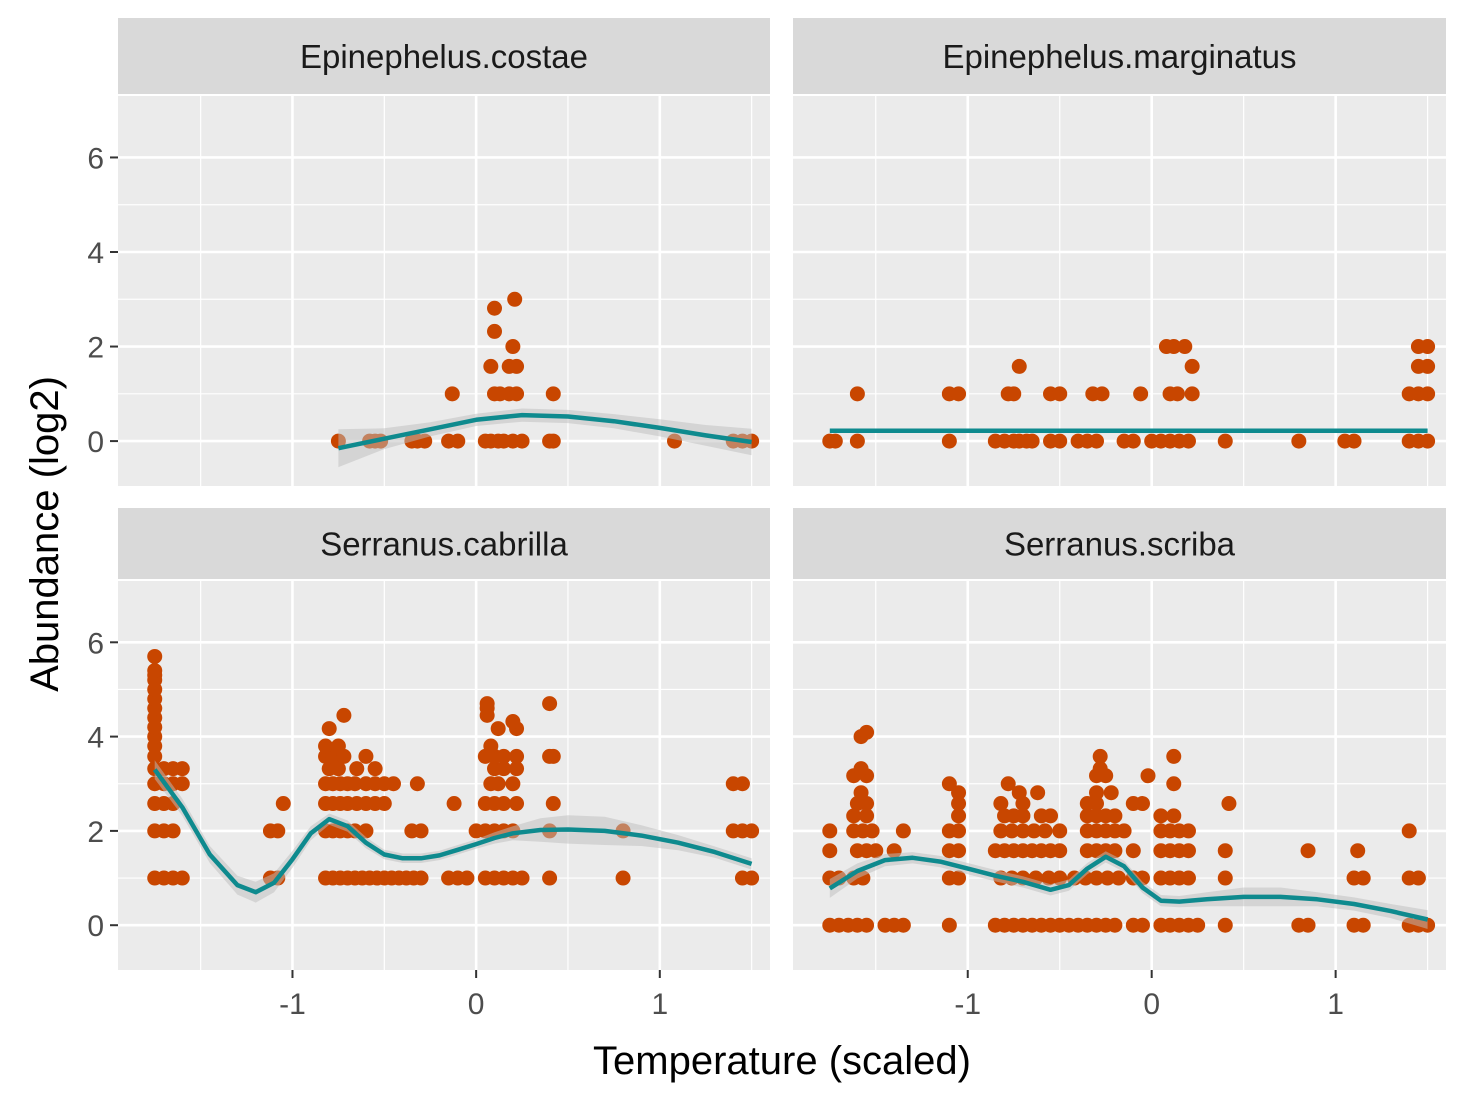 The width and height of the screenshot is (1468, 1106). What do you see at coordinates (1335, 1004) in the screenshot?
I see `x-tick-label: 1` at bounding box center [1335, 1004].